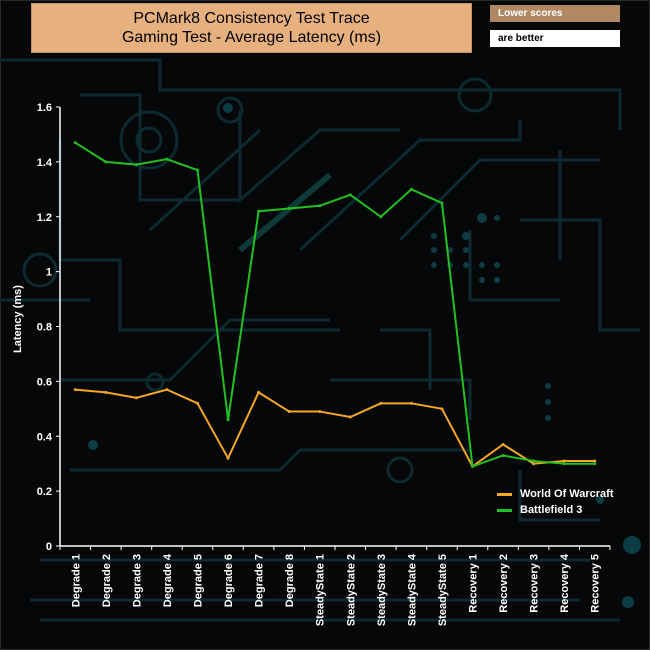 The width and height of the screenshot is (650, 650). What do you see at coordinates (443, 590) in the screenshot?
I see `x-tick-label: SteadyState 5` at bounding box center [443, 590].